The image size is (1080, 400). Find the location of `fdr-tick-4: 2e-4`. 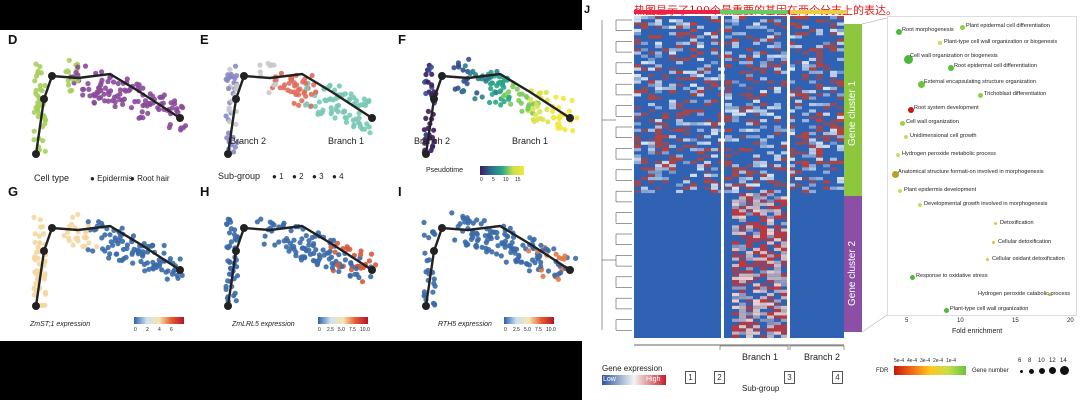

fdr-tick-4: 2e-4 is located at coordinates (938, 361).